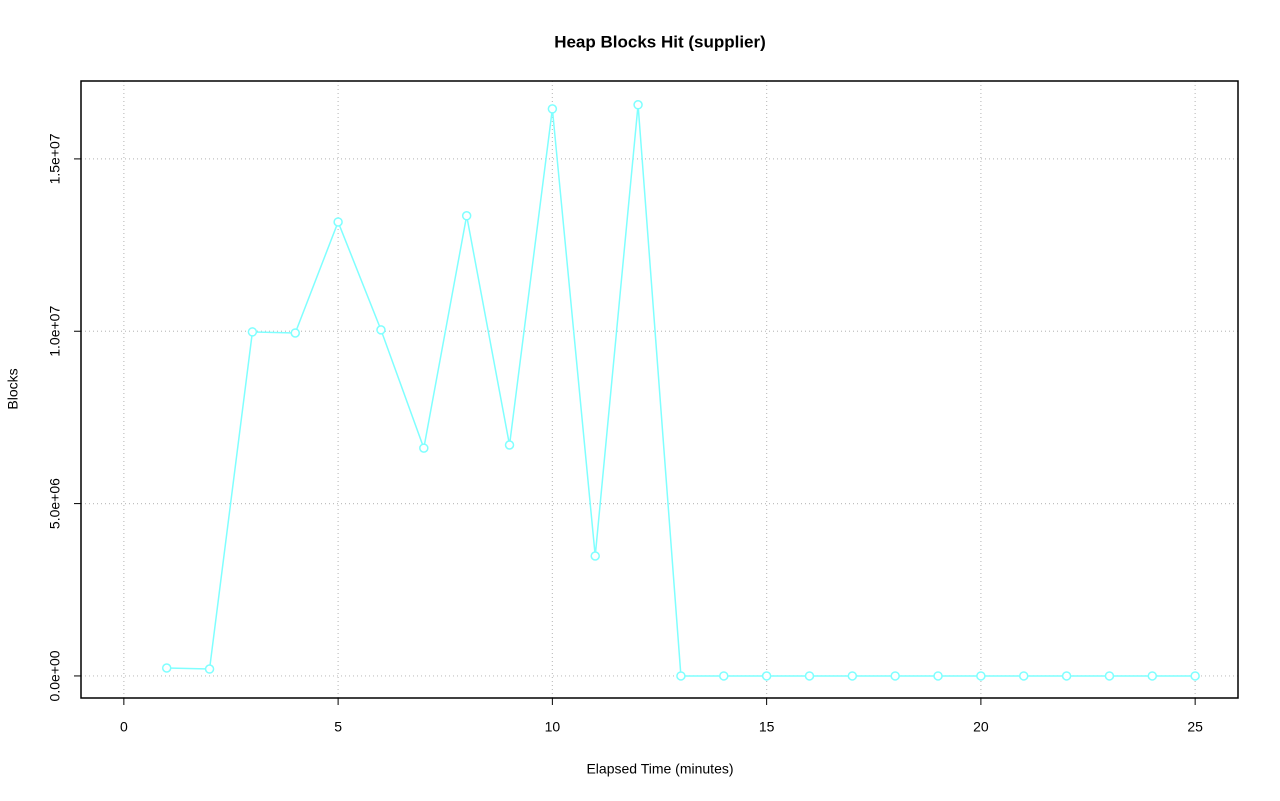 The image size is (1280, 801). What do you see at coordinates (13, 388) in the screenshot?
I see `y-axis-label: Blocks` at bounding box center [13, 388].